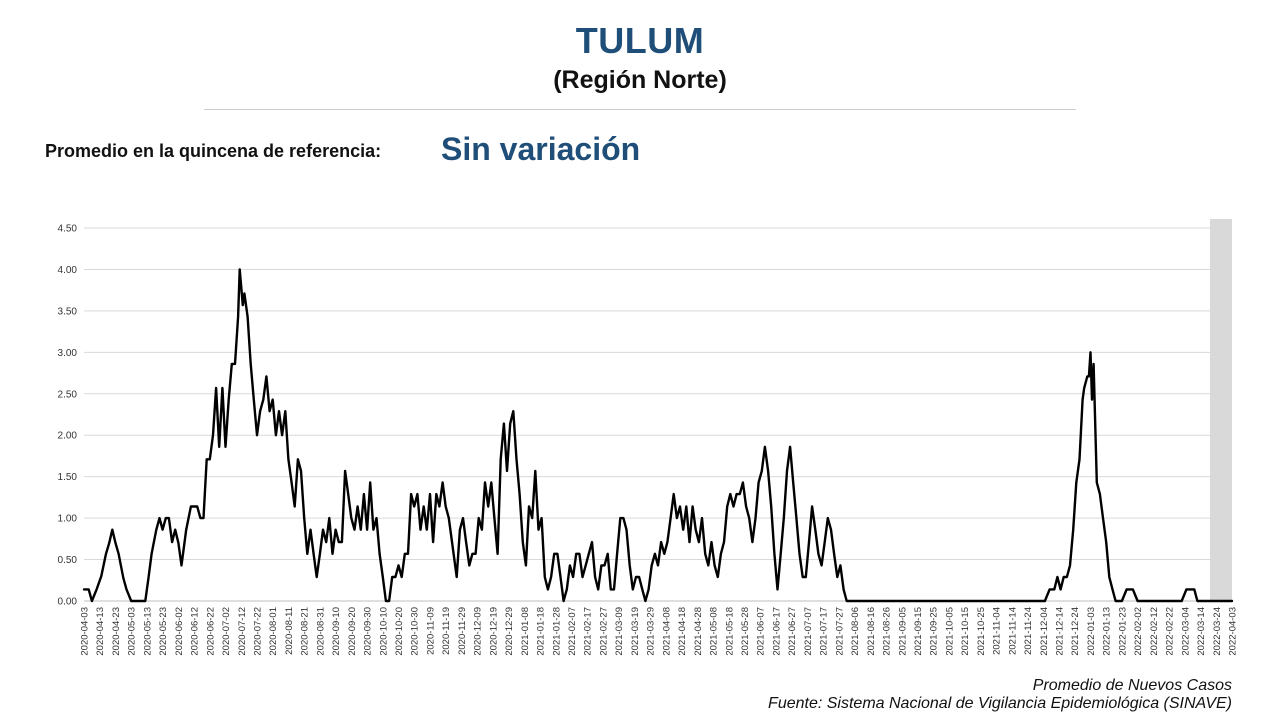 The width and height of the screenshot is (1280, 720). I want to click on x-tick-label: 2021-02-17, so click(588, 631).